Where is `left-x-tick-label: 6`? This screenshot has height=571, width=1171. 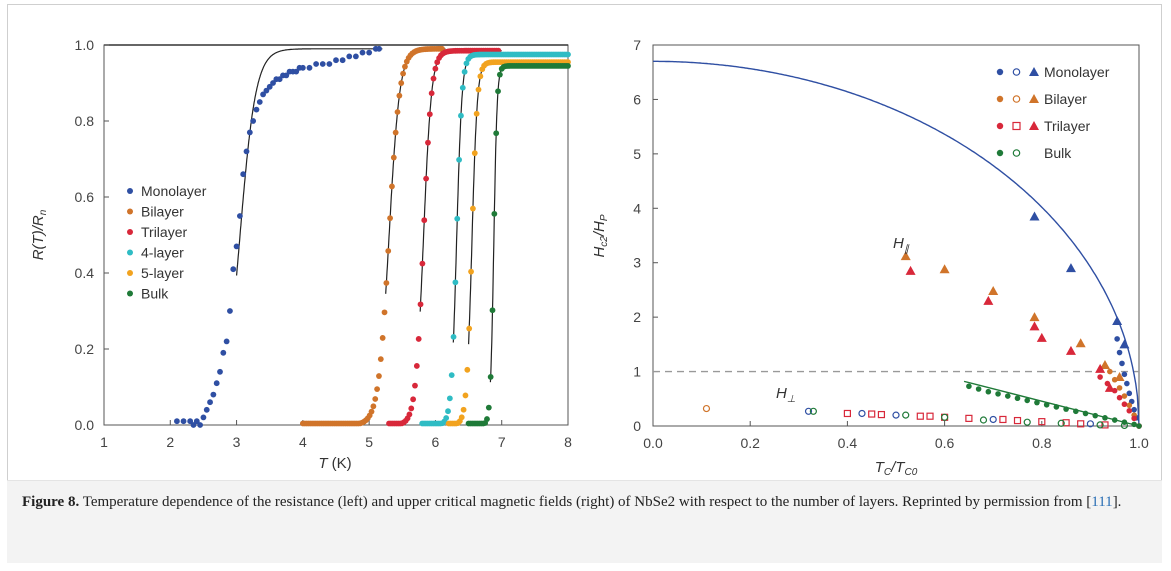 left-x-tick-label: 6 is located at coordinates (436, 442).